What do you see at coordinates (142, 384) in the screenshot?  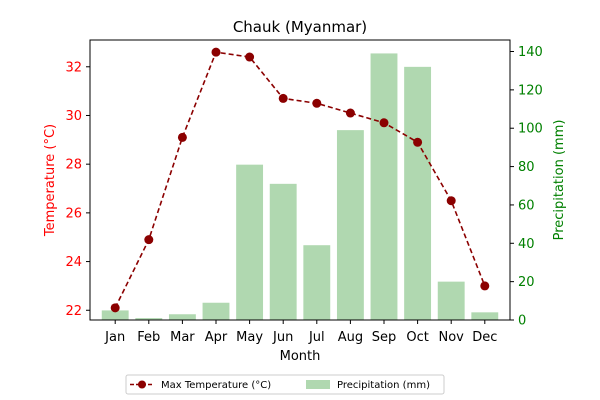 I see `legend-temperature-marker` at bounding box center [142, 384].